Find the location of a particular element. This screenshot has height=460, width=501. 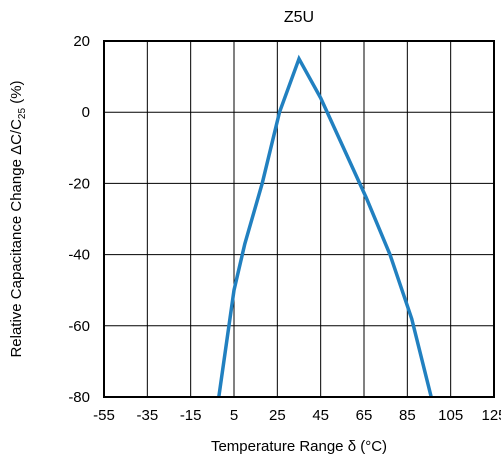

x-tick-label: 65 is located at coordinates (364, 415).